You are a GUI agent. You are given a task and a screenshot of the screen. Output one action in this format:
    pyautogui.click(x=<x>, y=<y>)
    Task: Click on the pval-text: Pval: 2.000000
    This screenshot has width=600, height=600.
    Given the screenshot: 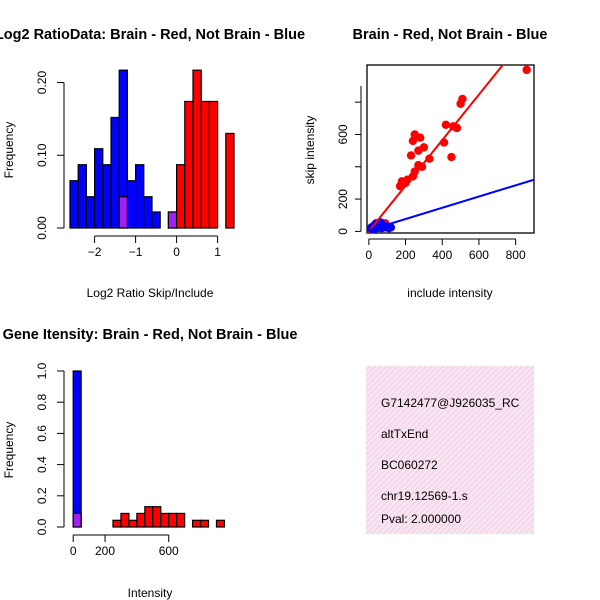 What is the action you would take?
    pyautogui.click(x=421, y=519)
    